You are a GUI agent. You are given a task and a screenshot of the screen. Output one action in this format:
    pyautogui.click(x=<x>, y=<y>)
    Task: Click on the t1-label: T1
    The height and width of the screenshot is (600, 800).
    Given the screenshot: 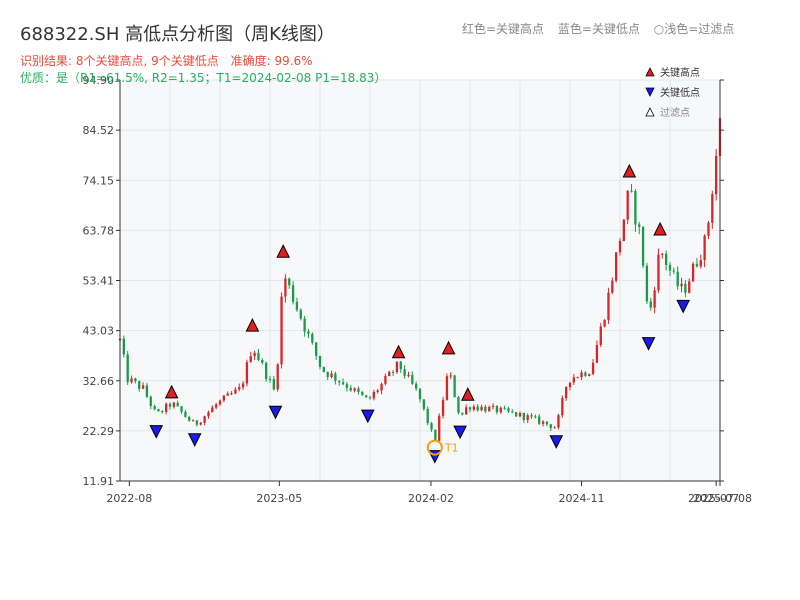 What is the action you would take?
    pyautogui.click(x=451, y=448)
    